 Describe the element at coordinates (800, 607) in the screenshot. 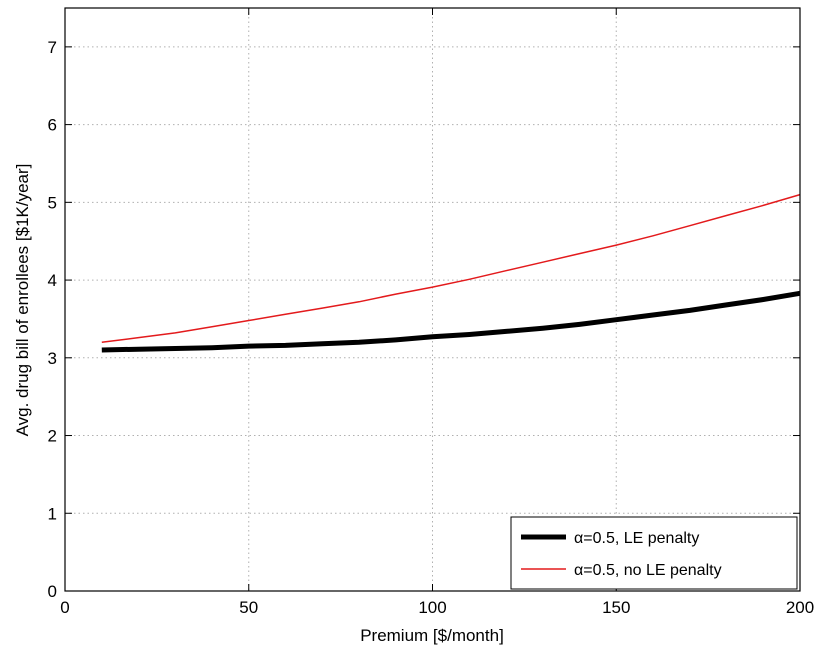

I see `x-tick-label: 200` at that location.